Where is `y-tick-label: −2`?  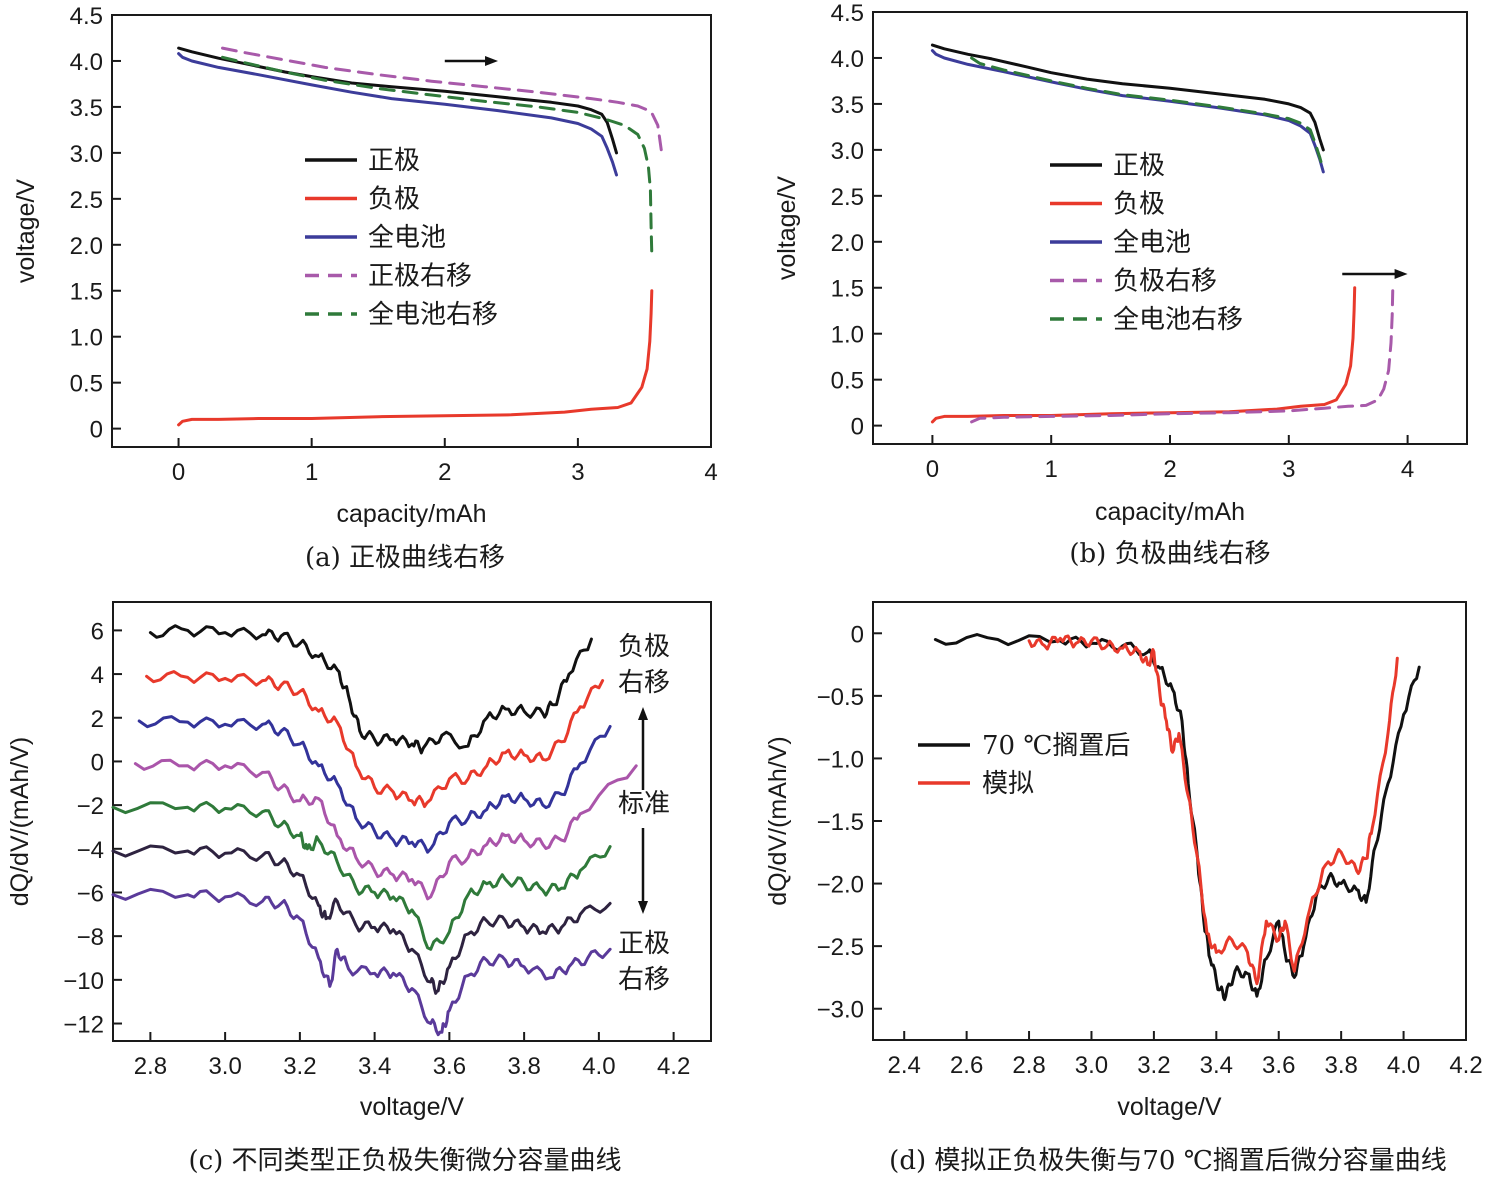
y-tick-label: −2 is located at coordinates (90, 806).